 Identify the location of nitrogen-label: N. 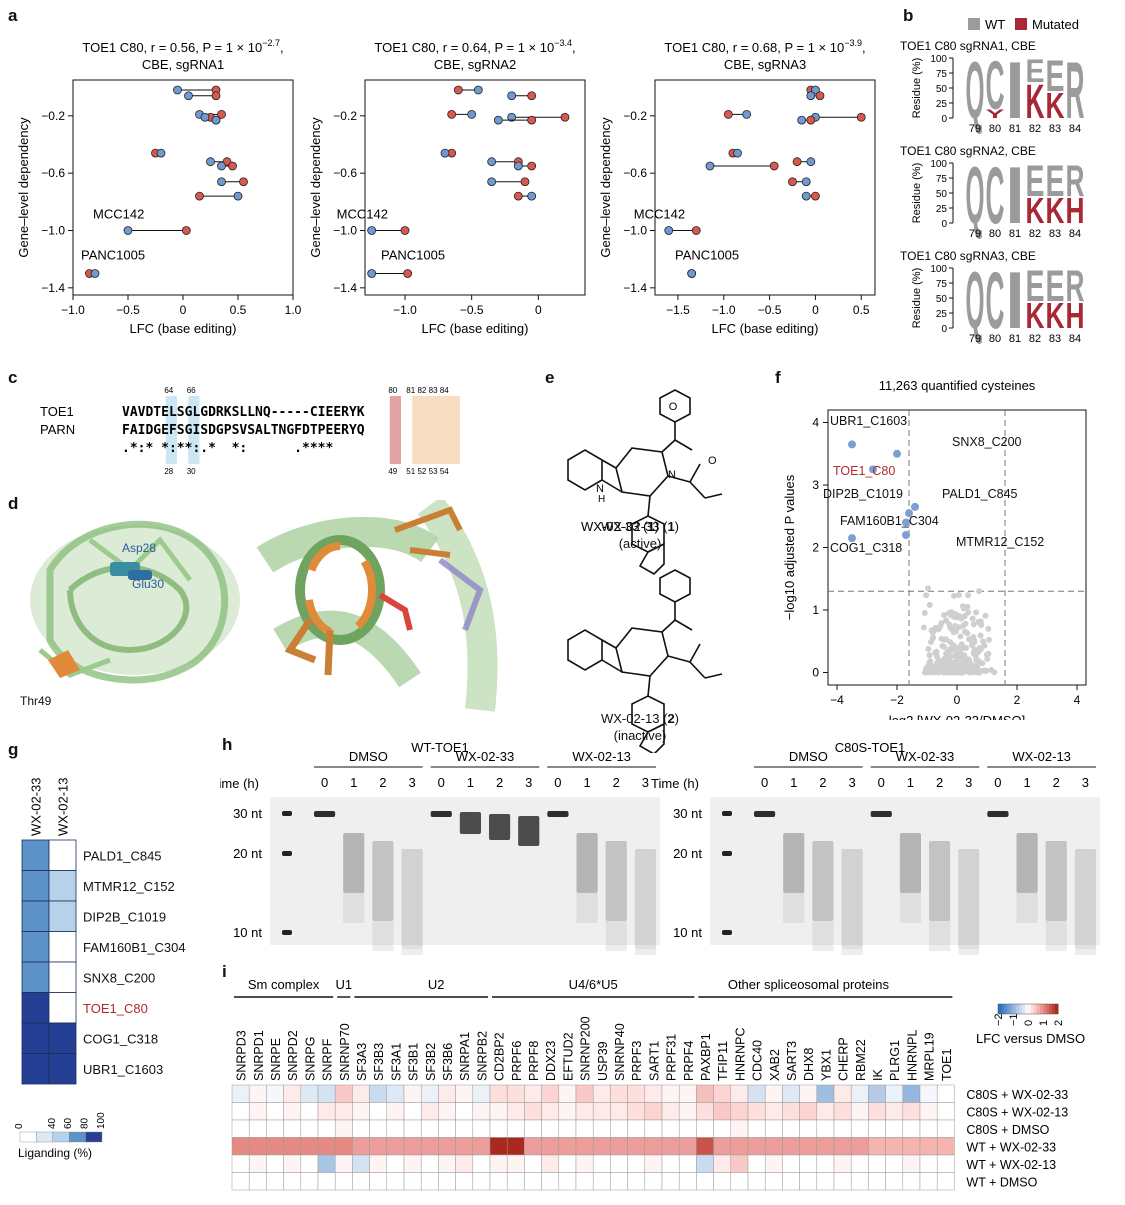
(672, 475).